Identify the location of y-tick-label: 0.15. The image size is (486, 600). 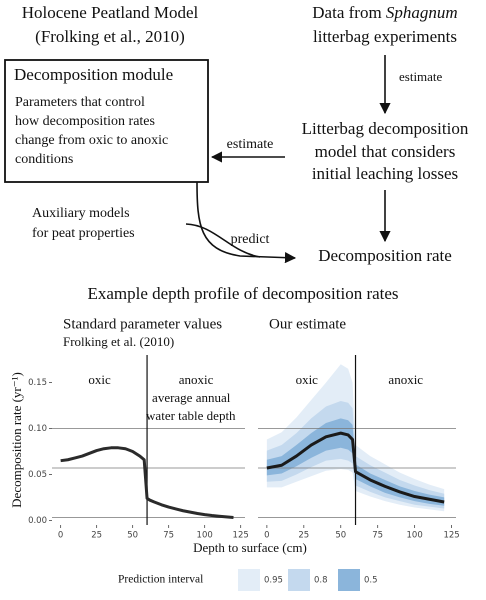
(37, 383).